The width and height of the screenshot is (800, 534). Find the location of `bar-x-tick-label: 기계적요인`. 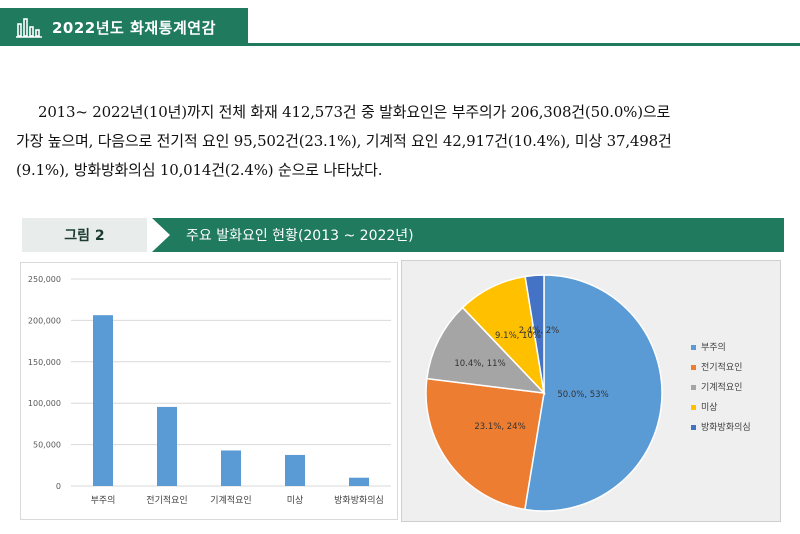

bar-x-tick-label: 기계적요인 is located at coordinates (230, 500).